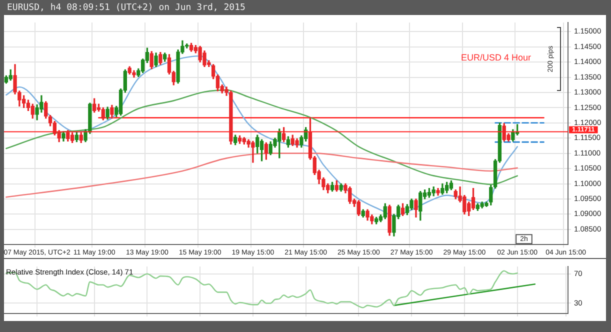  I want to click on line-series, so click(262, 289).